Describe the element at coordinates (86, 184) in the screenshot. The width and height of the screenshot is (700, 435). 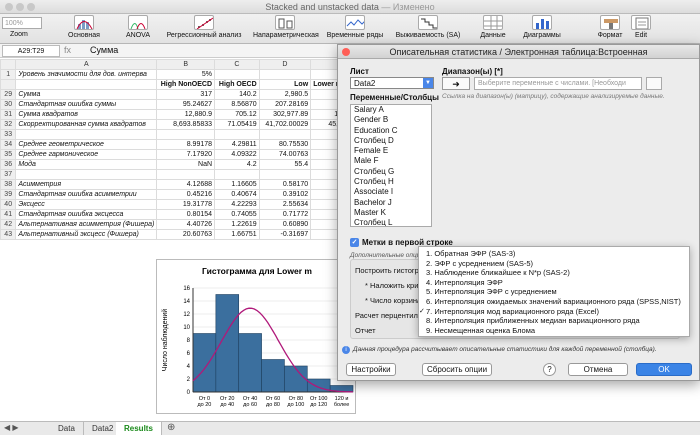
I see `cell-a: Асимметрия` at that location.